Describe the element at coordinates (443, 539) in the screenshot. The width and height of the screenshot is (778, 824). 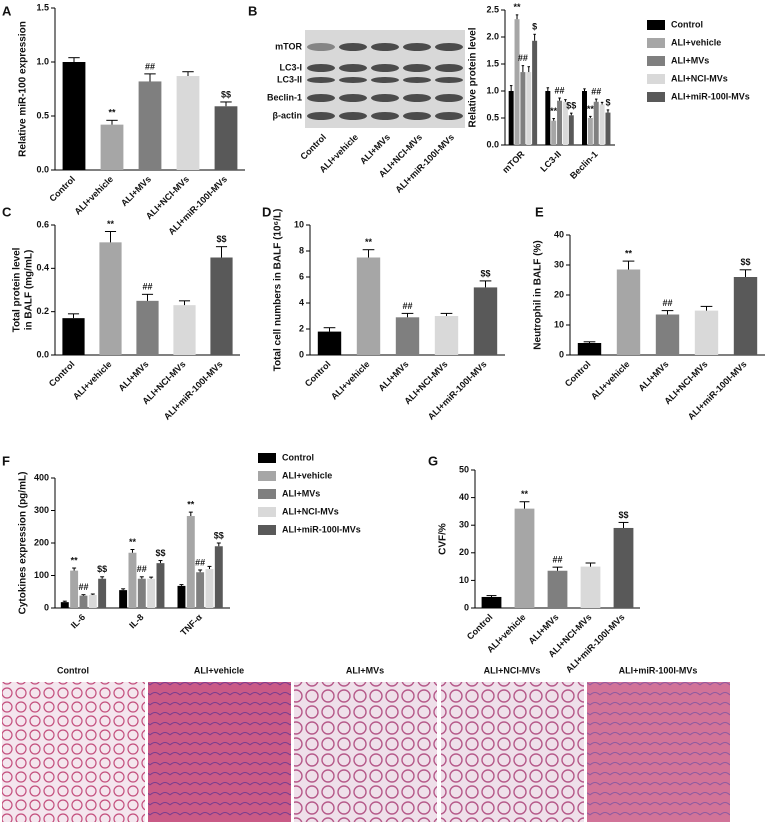
I see `y-axis-label: CVF/%` at that location.